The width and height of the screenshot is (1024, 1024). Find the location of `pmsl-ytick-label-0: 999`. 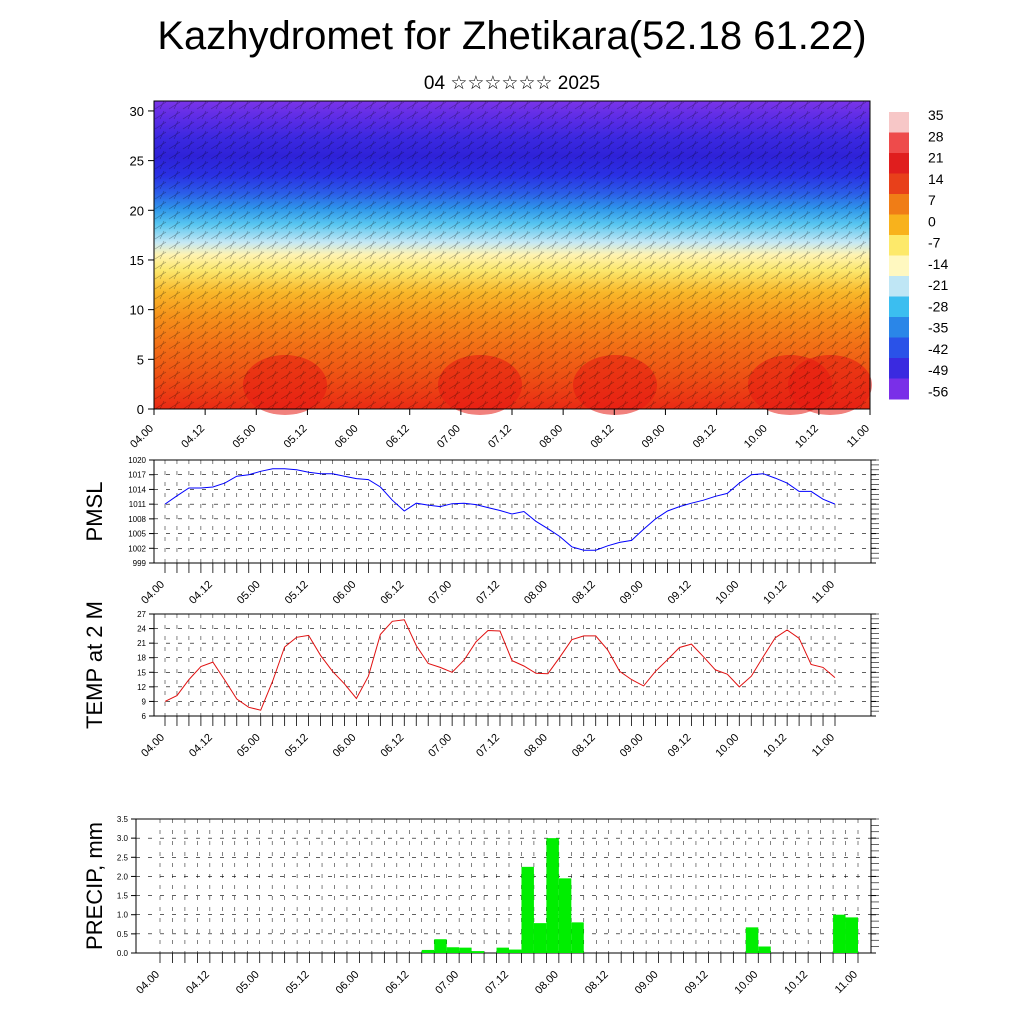

pmsl-ytick-label-0: 999 is located at coordinates (140, 563).